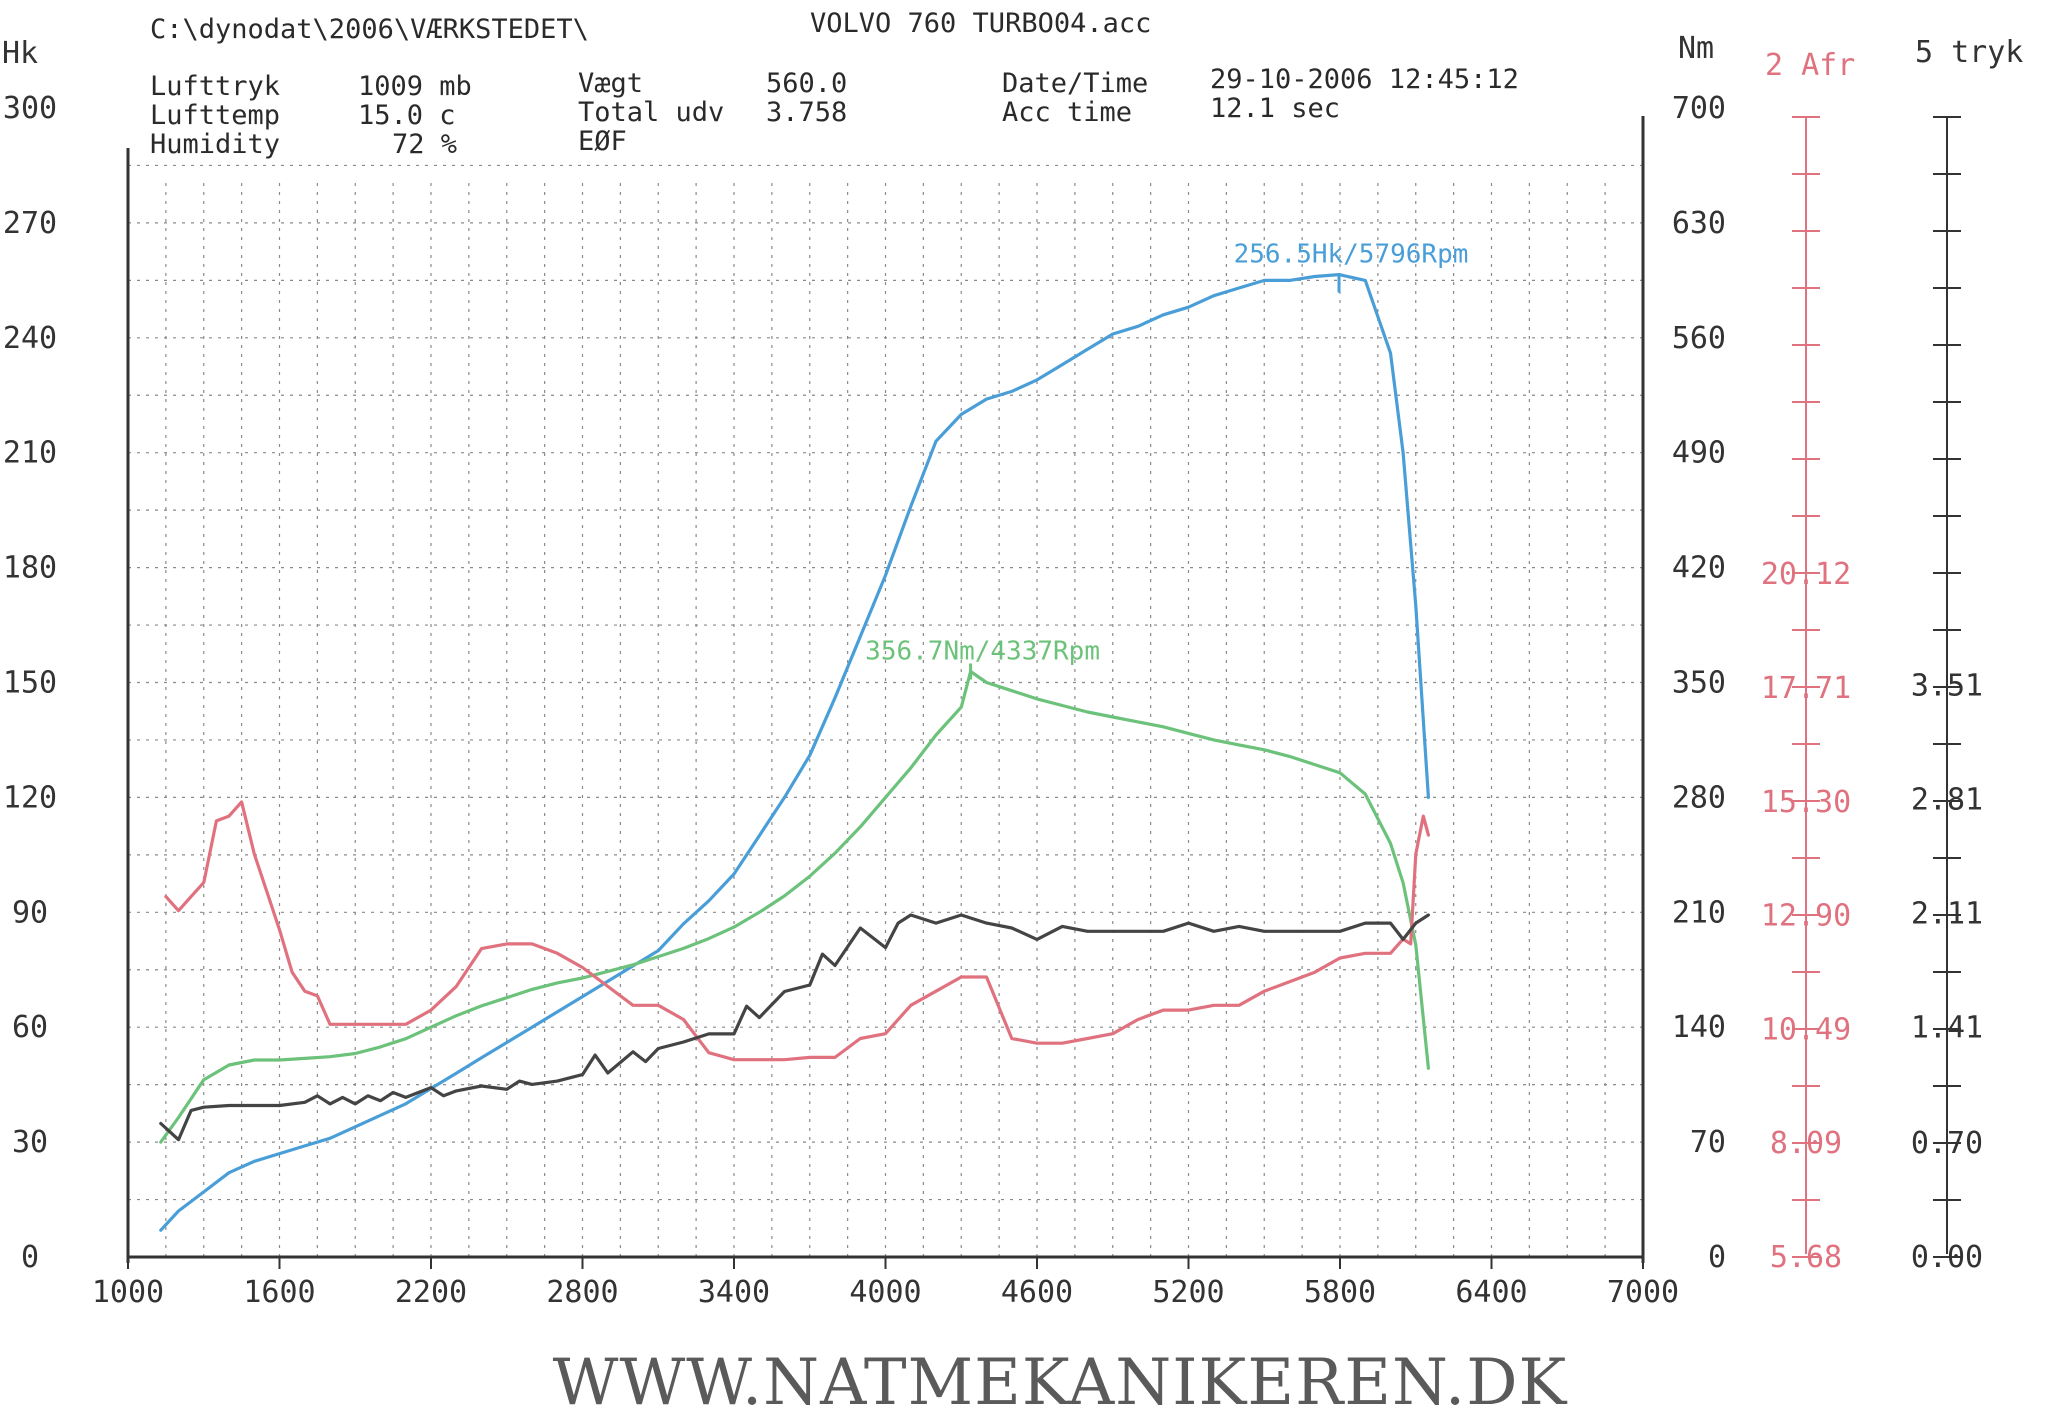 The width and height of the screenshot is (2048, 1424). I want to click on file-path: C:\dynodat\2006\VÆRKSTEDET\, so click(369, 29).